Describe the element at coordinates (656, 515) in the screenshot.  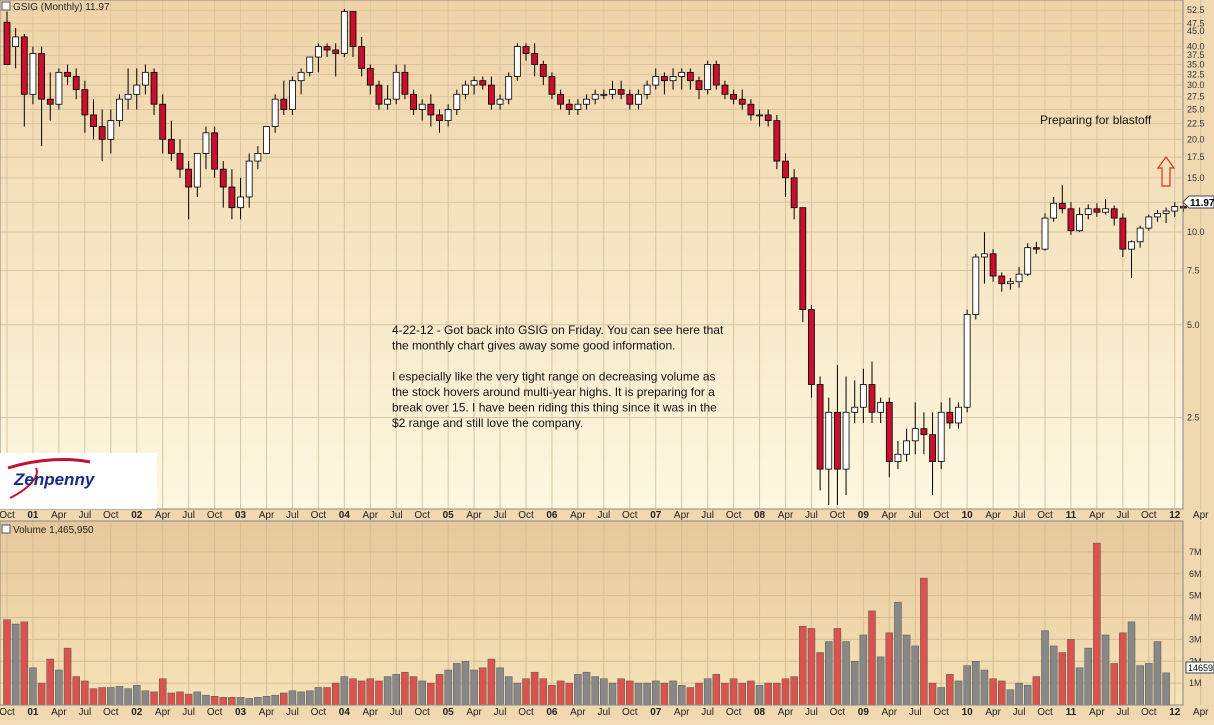
I see `date-tick-label: 07` at that location.